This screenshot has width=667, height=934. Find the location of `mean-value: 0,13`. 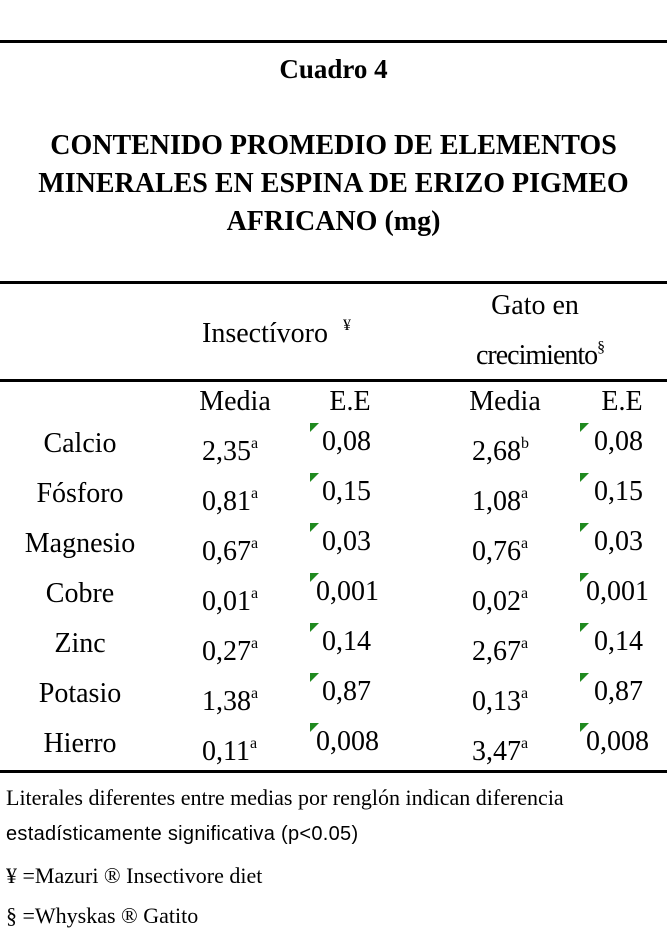

mean-value: 0,13 is located at coordinates (496, 701).